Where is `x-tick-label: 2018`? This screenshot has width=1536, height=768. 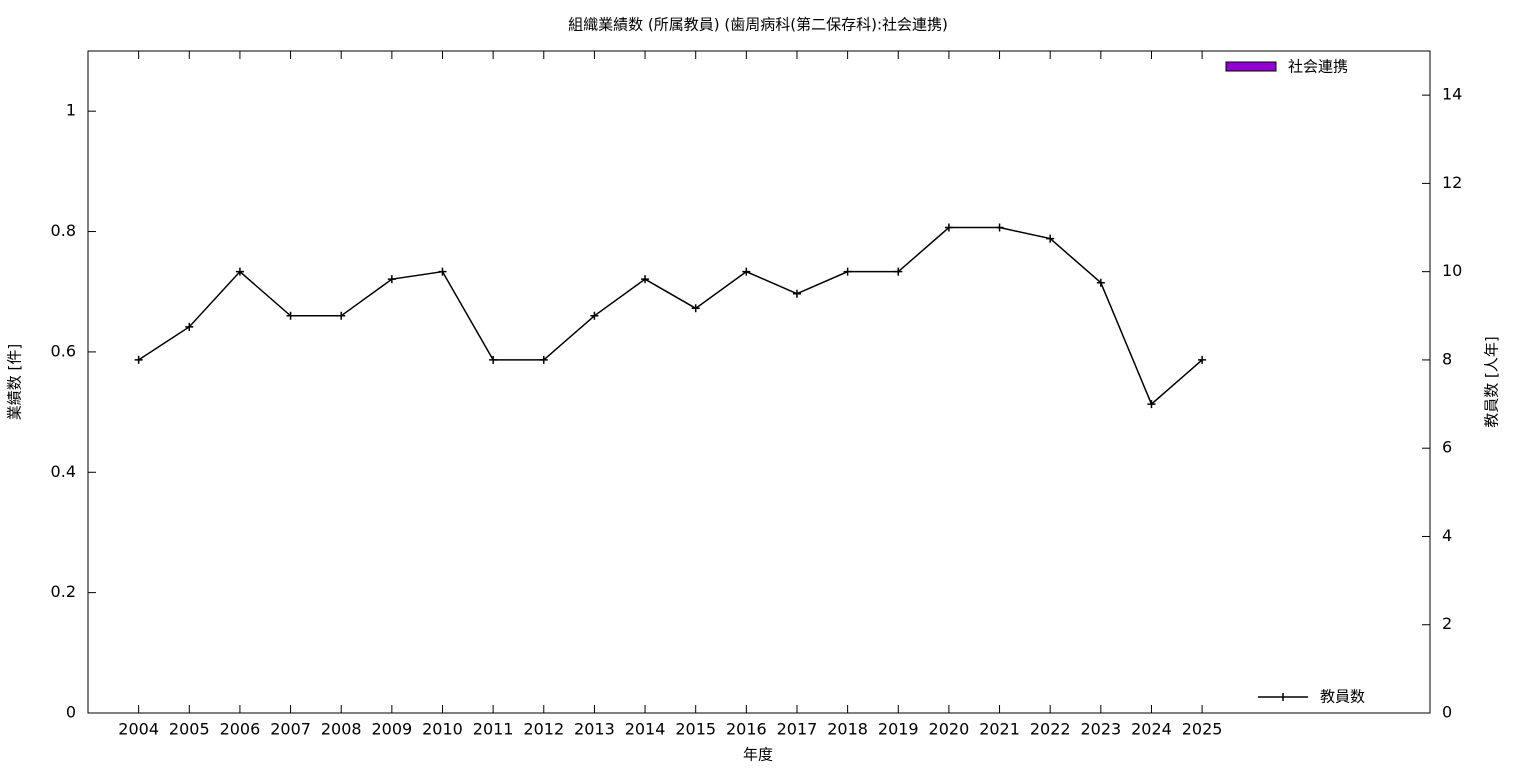
x-tick-label: 2018 is located at coordinates (847, 729).